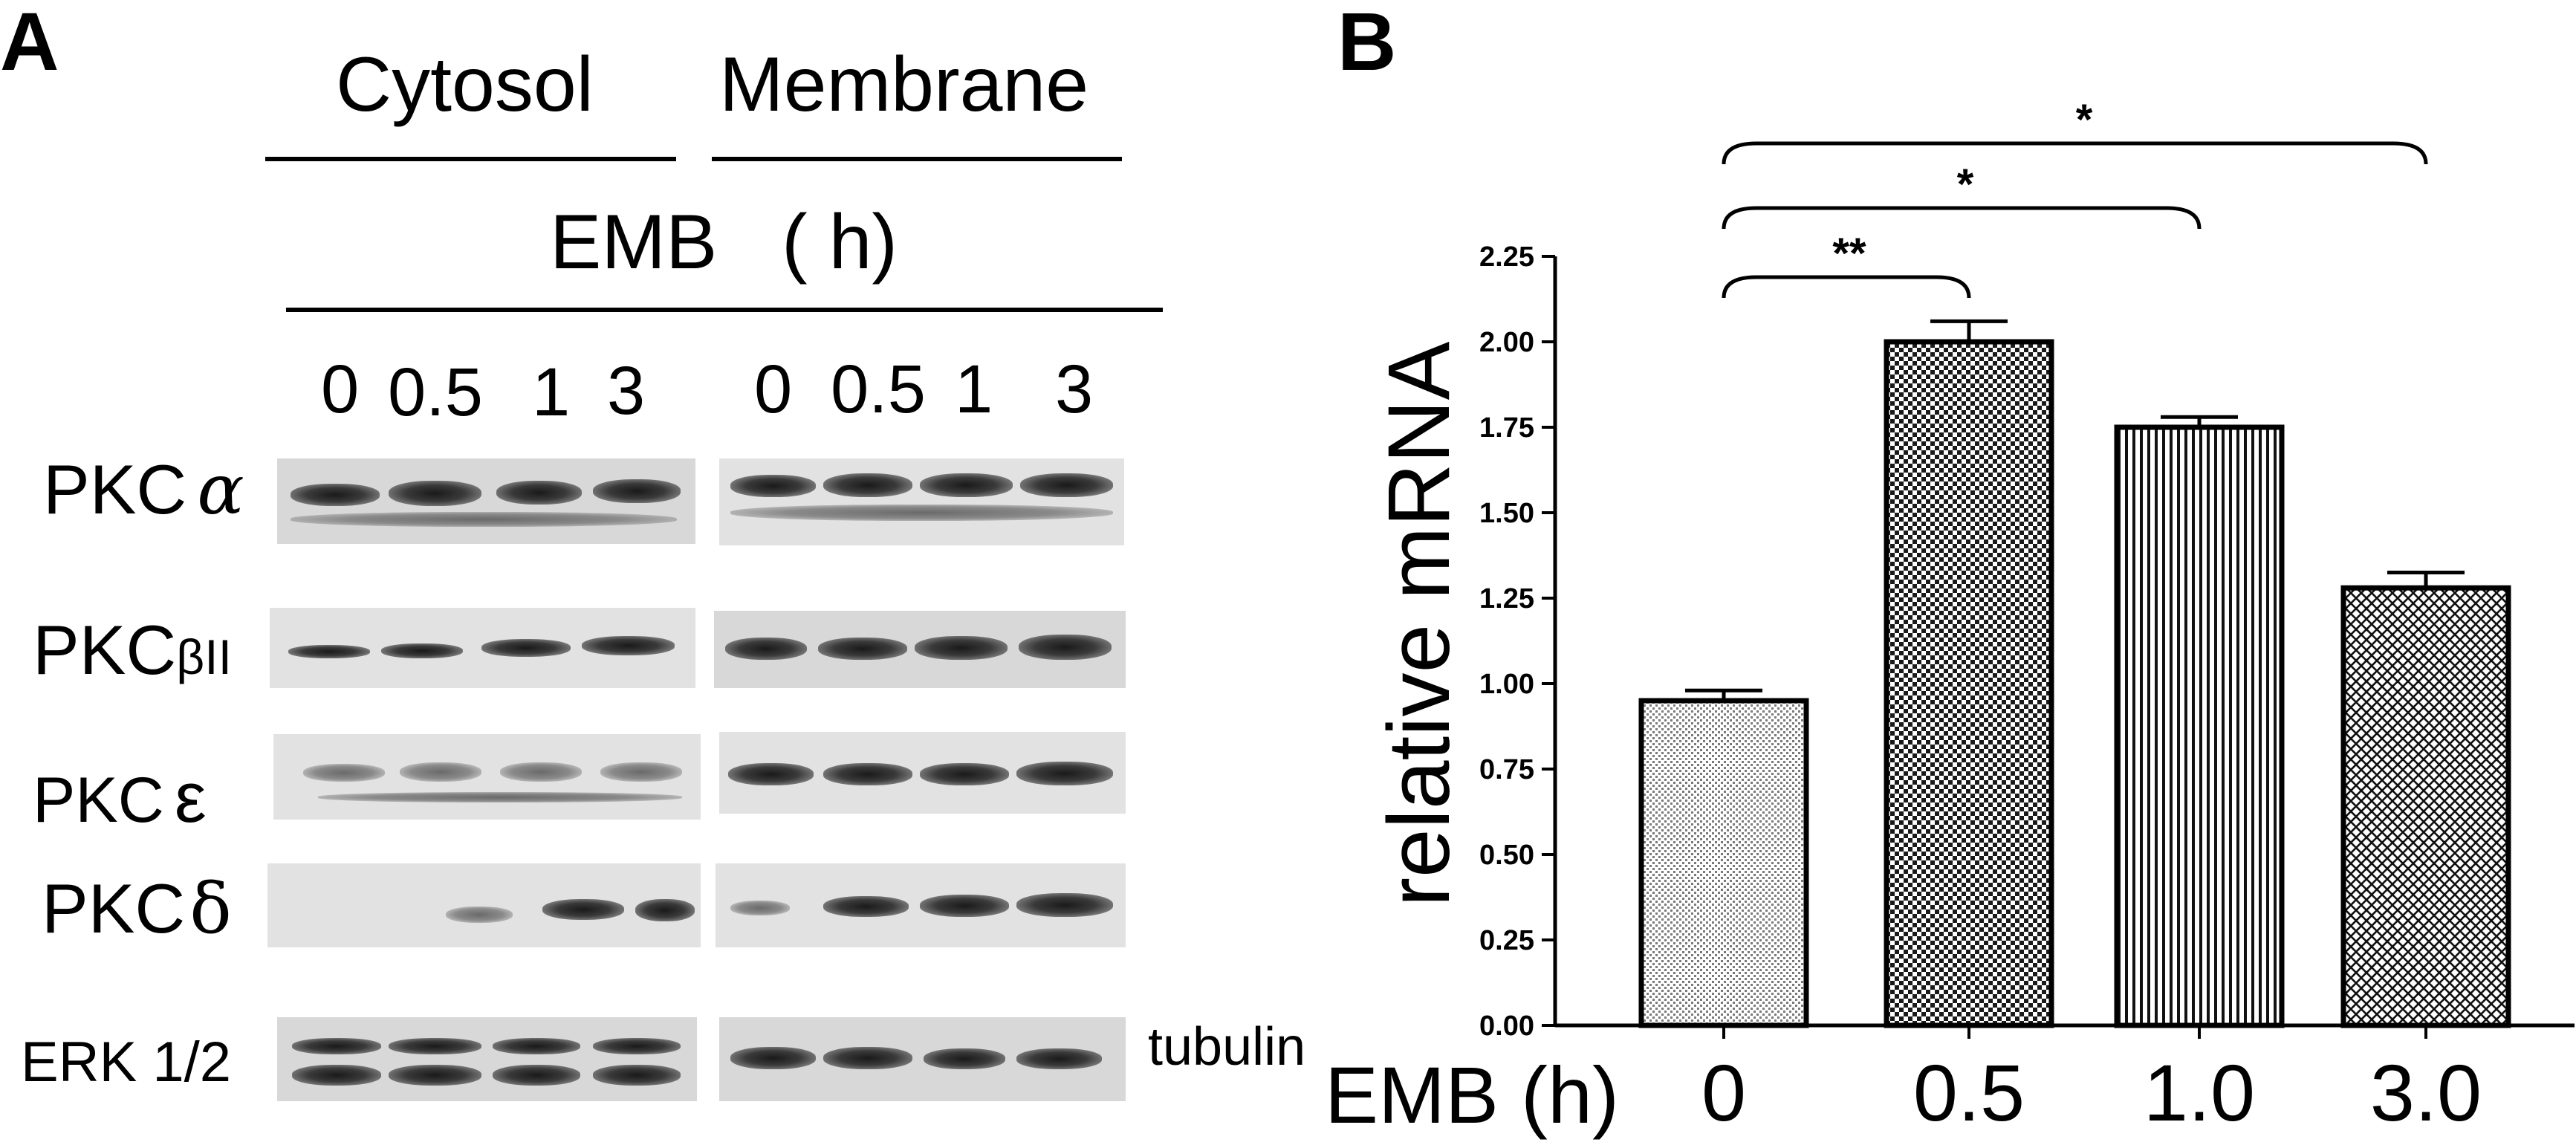  Describe the element at coordinates (487, 1059) in the screenshot. I see `blot-erk12-cytosol` at that location.